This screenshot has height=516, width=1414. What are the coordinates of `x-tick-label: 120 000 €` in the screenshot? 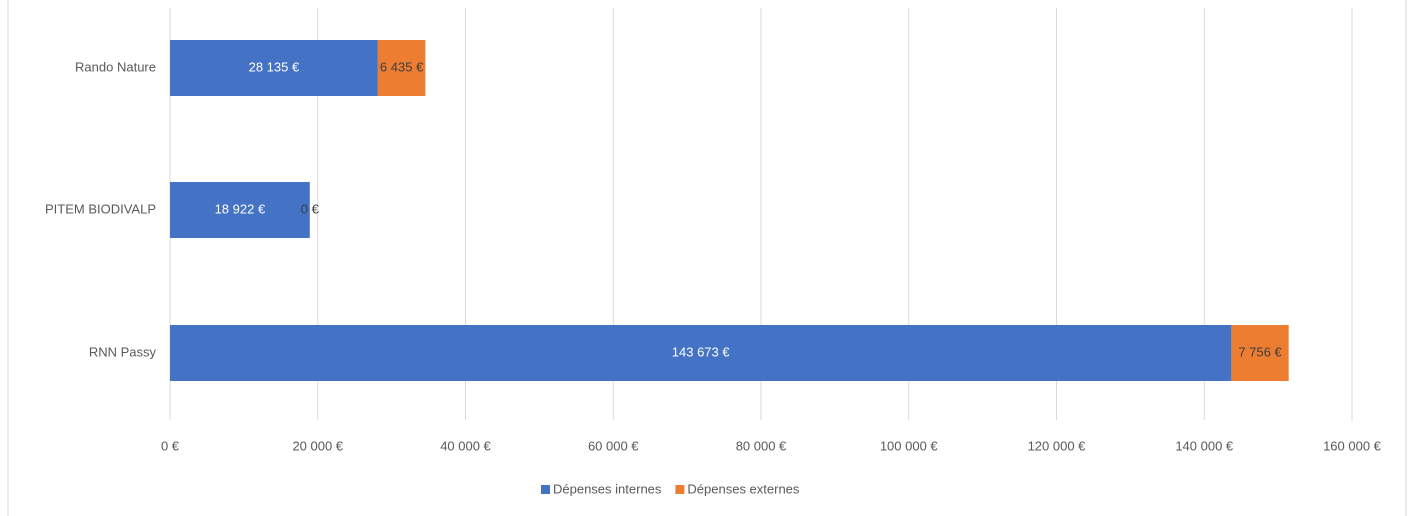 It's located at (1057, 445).